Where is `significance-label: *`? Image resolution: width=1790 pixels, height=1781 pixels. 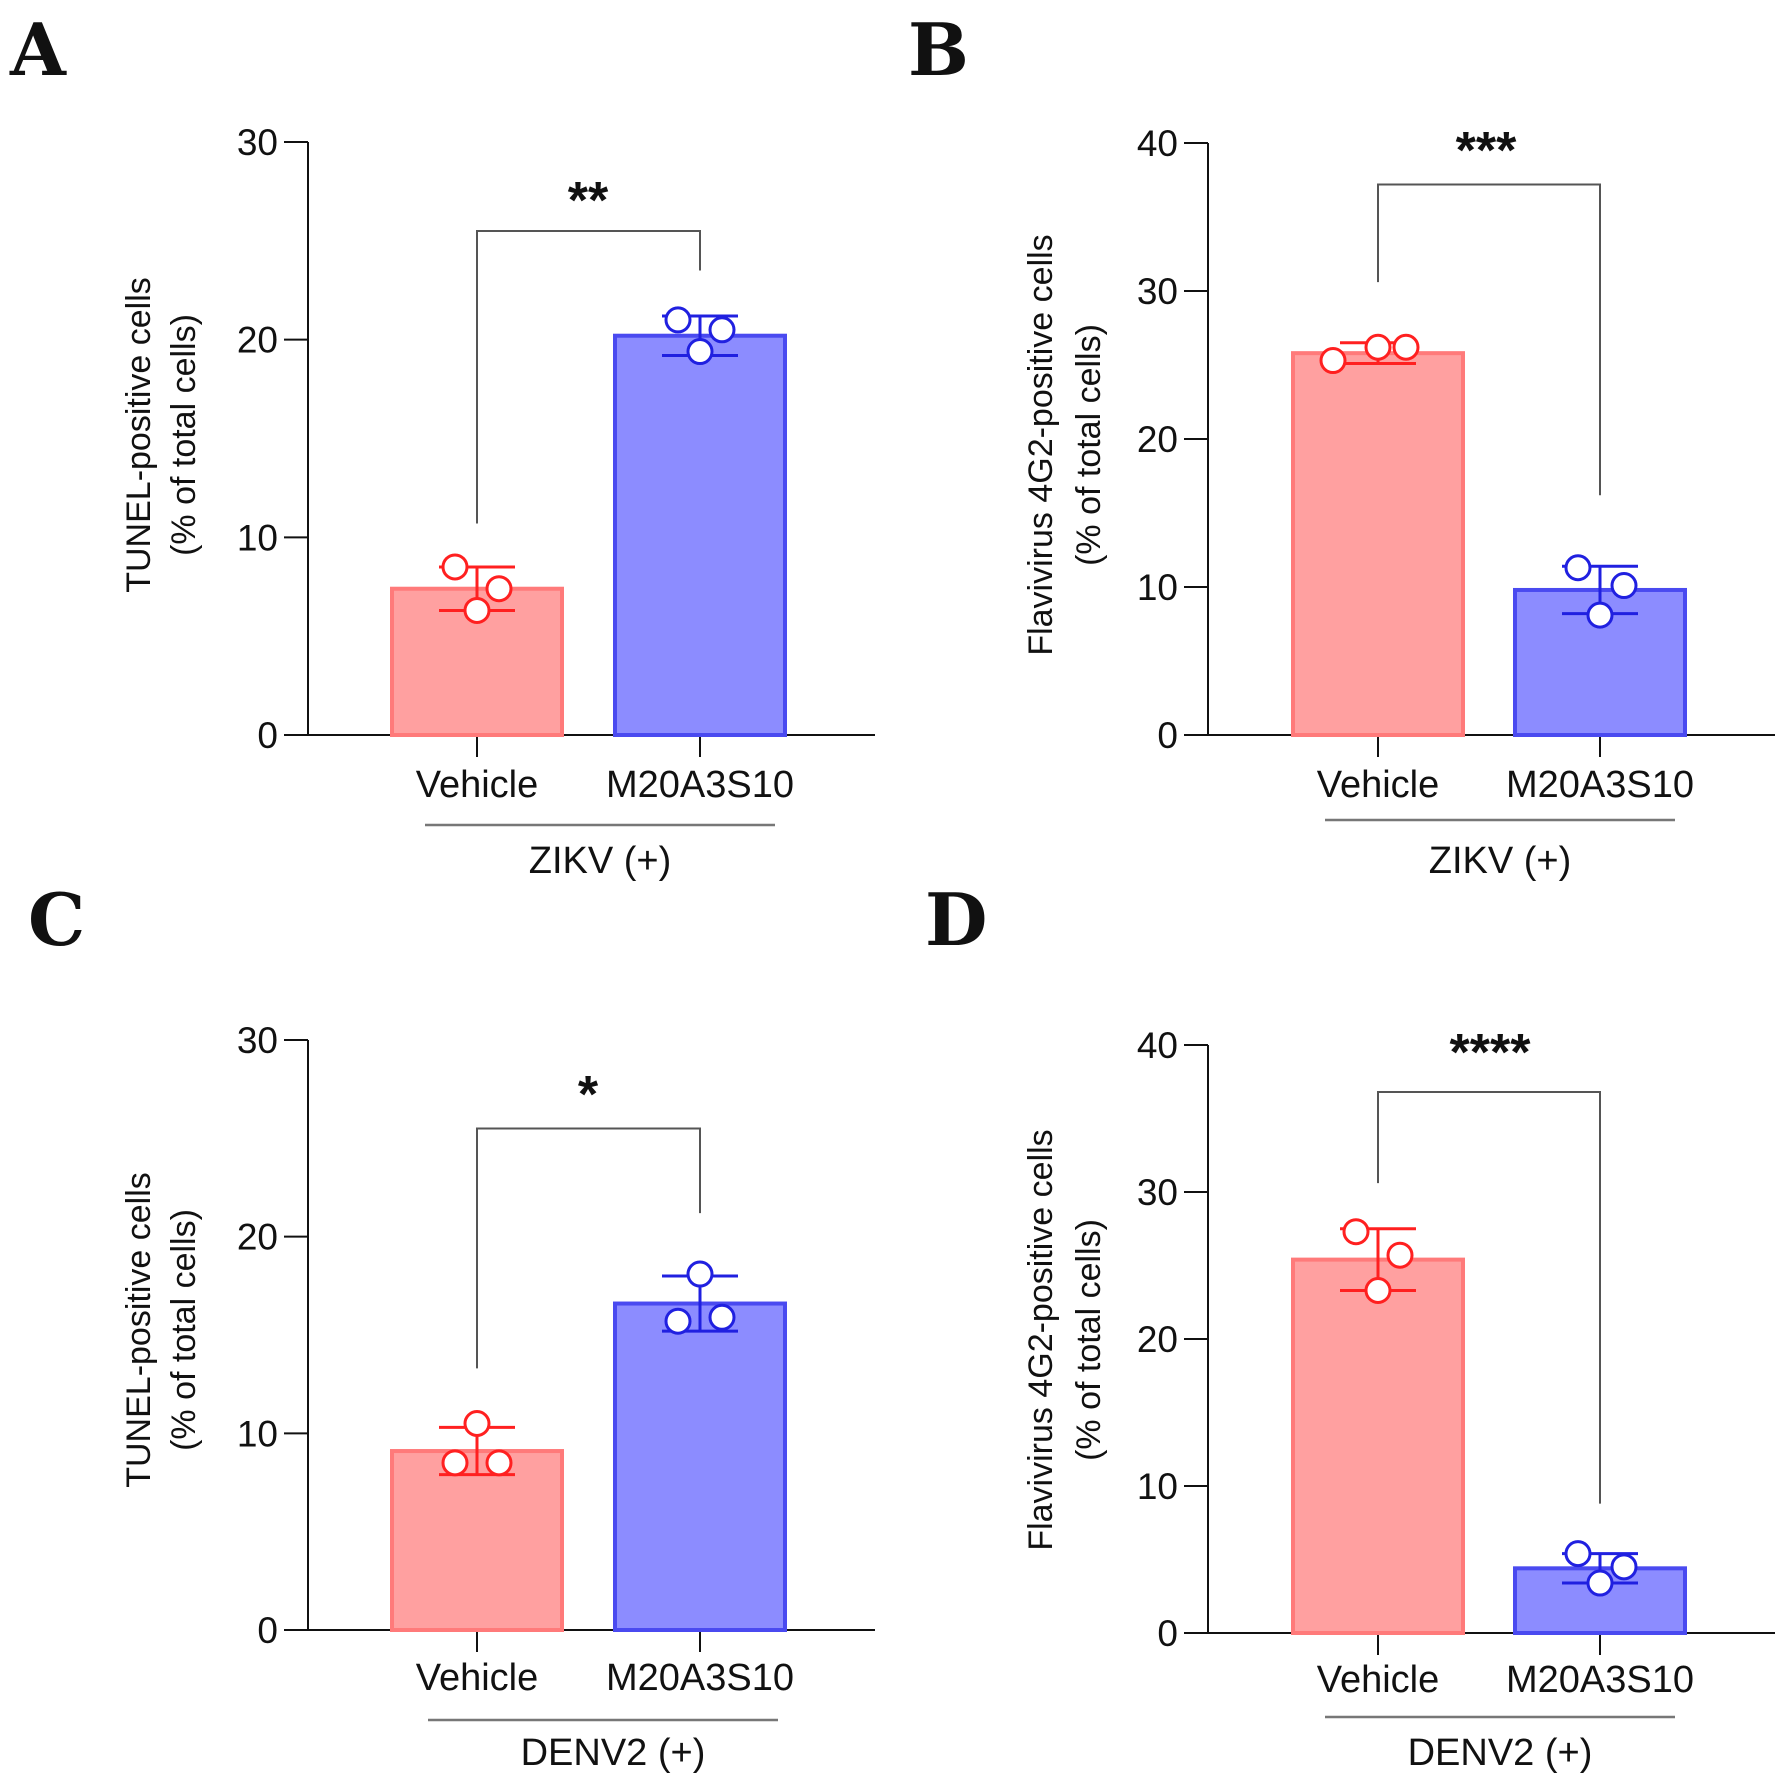
significance-label: * is located at coordinates (588, 1095).